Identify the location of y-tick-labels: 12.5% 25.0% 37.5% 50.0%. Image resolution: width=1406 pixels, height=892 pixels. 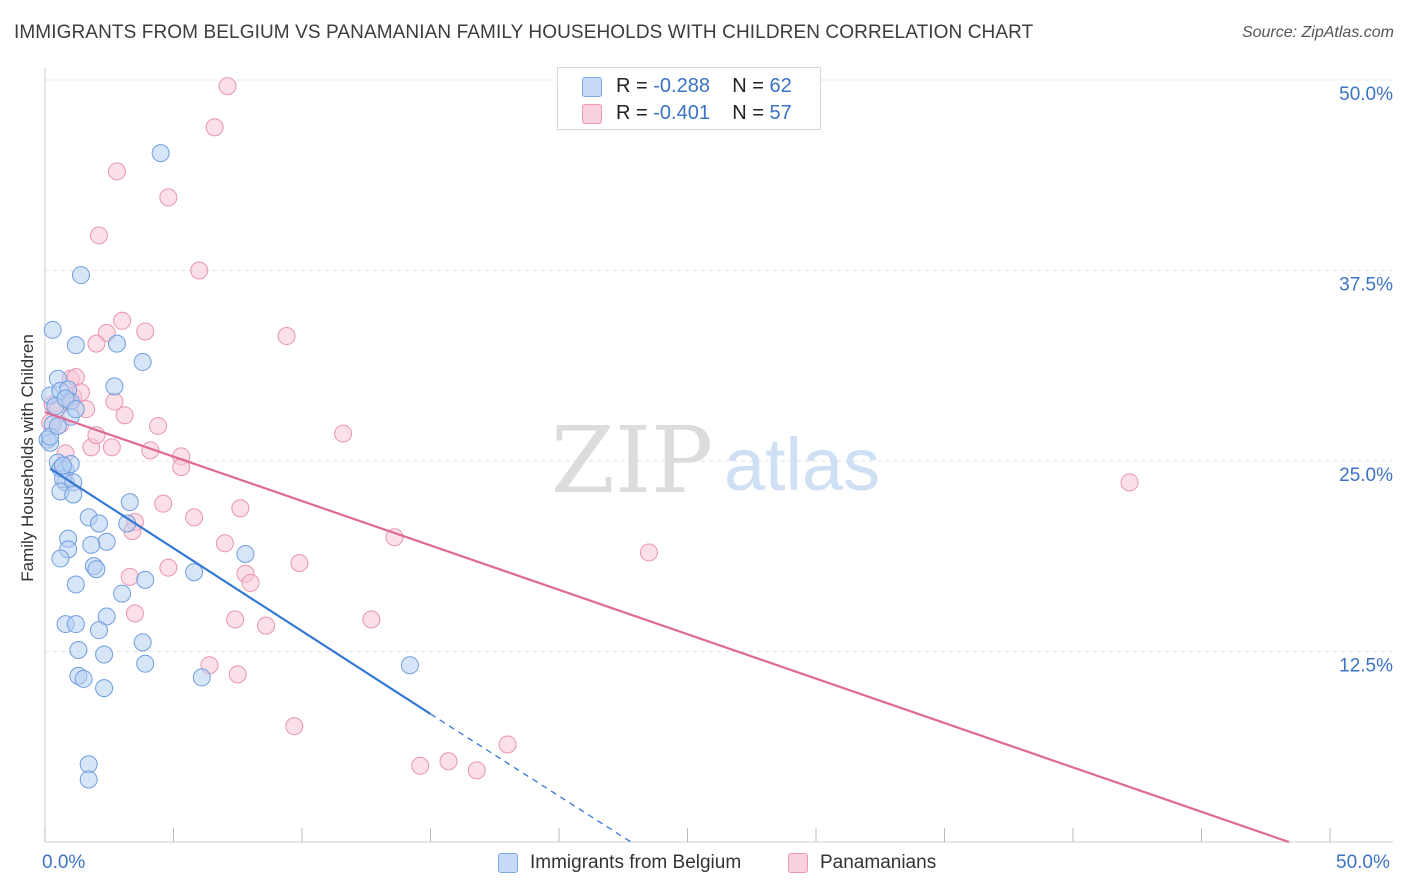
(1366, 380).